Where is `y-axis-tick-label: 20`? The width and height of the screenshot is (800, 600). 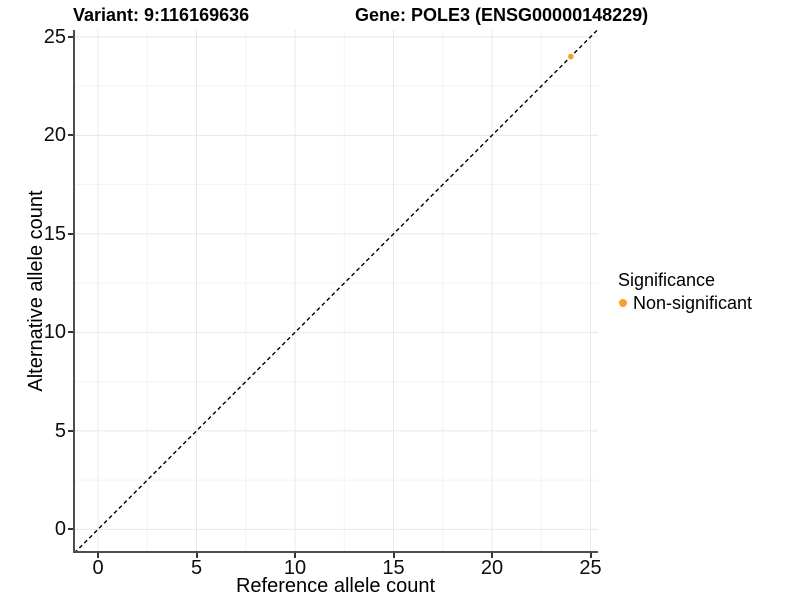 y-axis-tick-label: 20 is located at coordinates (54, 135).